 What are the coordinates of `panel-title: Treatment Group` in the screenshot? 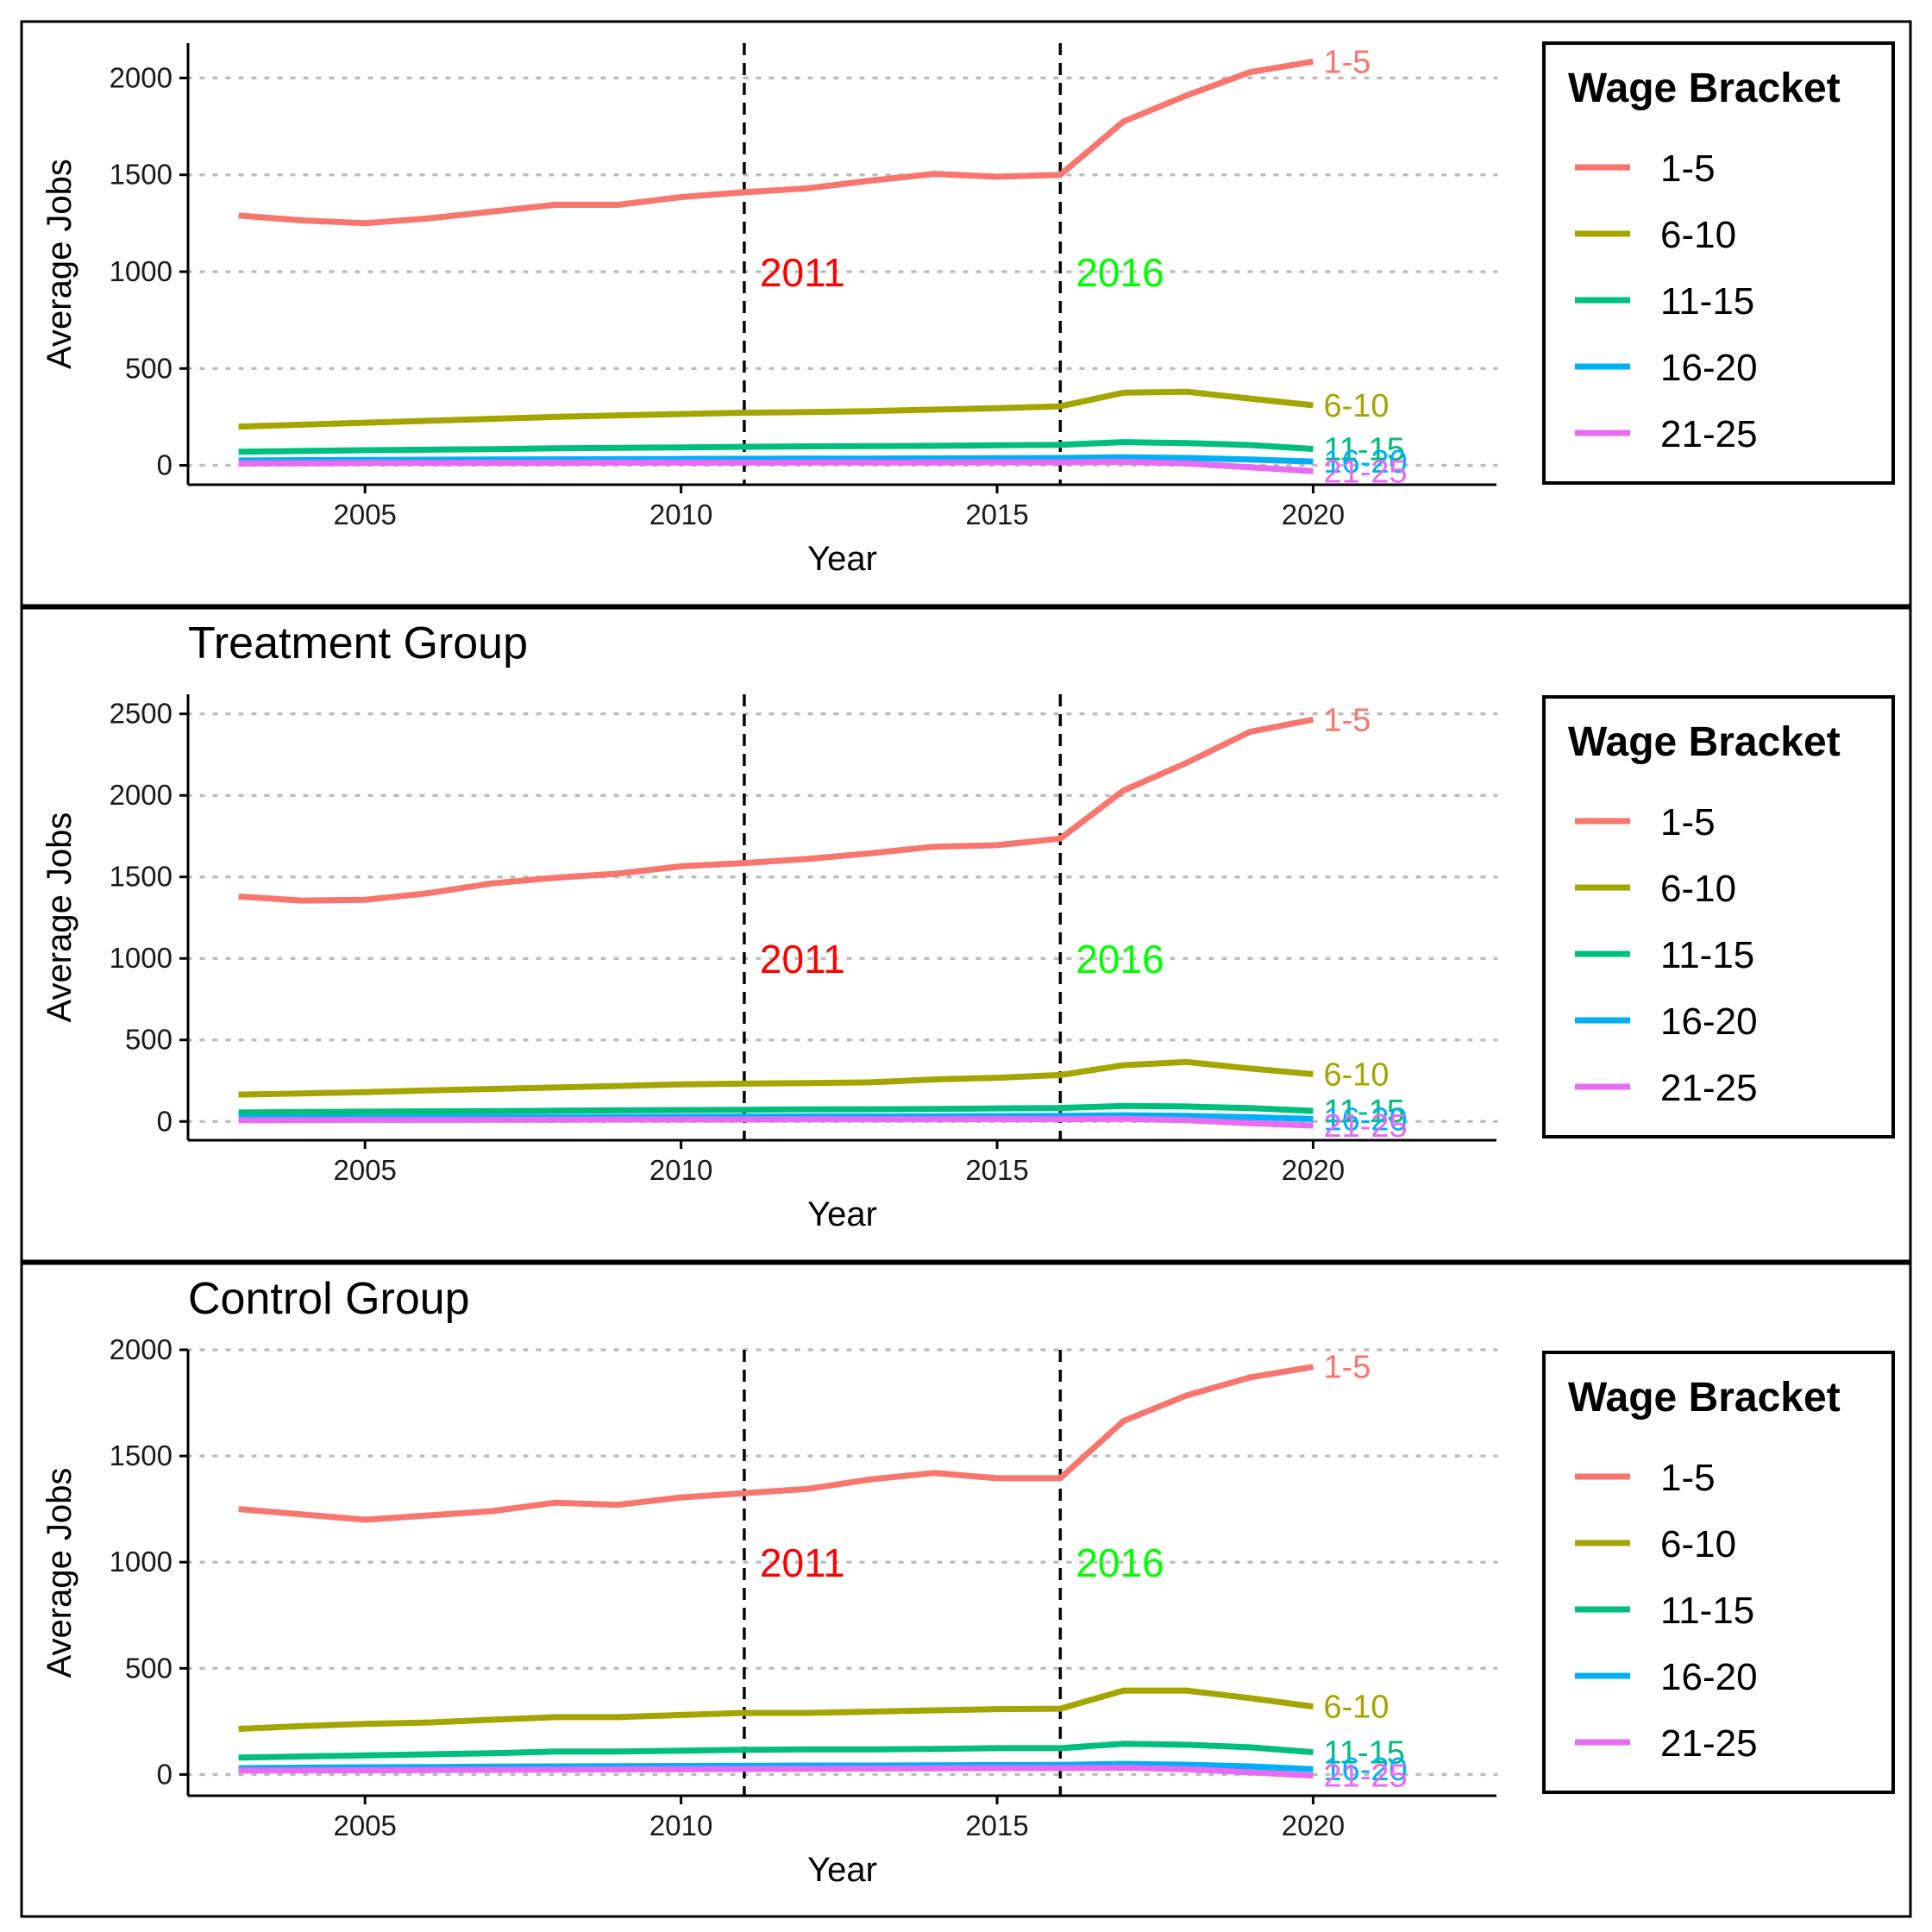 It's located at (358, 643).